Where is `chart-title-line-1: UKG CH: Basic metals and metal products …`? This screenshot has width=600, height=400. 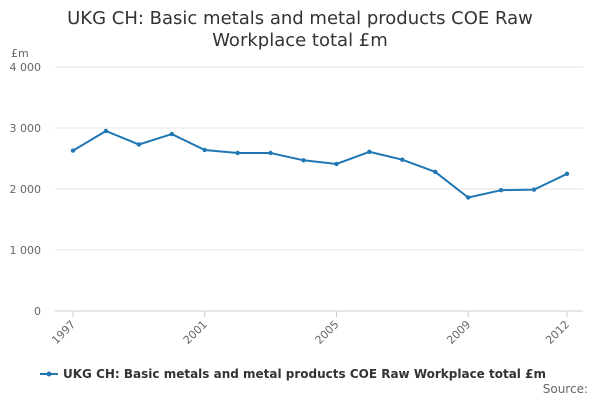 chart-title-line-1: UKG CH: Basic metals and metal products … is located at coordinates (300, 18).